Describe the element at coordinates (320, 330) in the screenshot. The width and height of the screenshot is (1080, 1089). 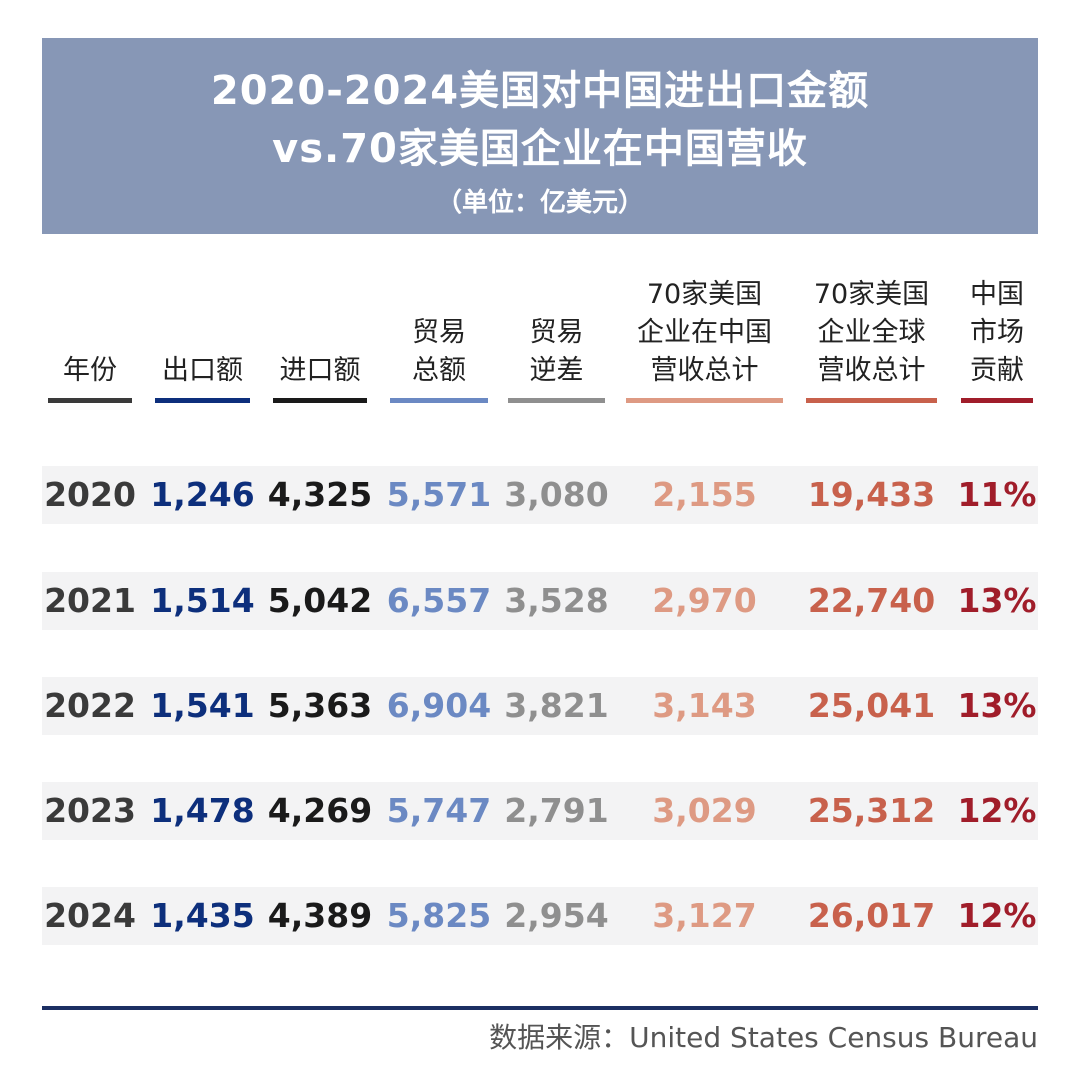
I see `column-header-import: 进口额` at that location.